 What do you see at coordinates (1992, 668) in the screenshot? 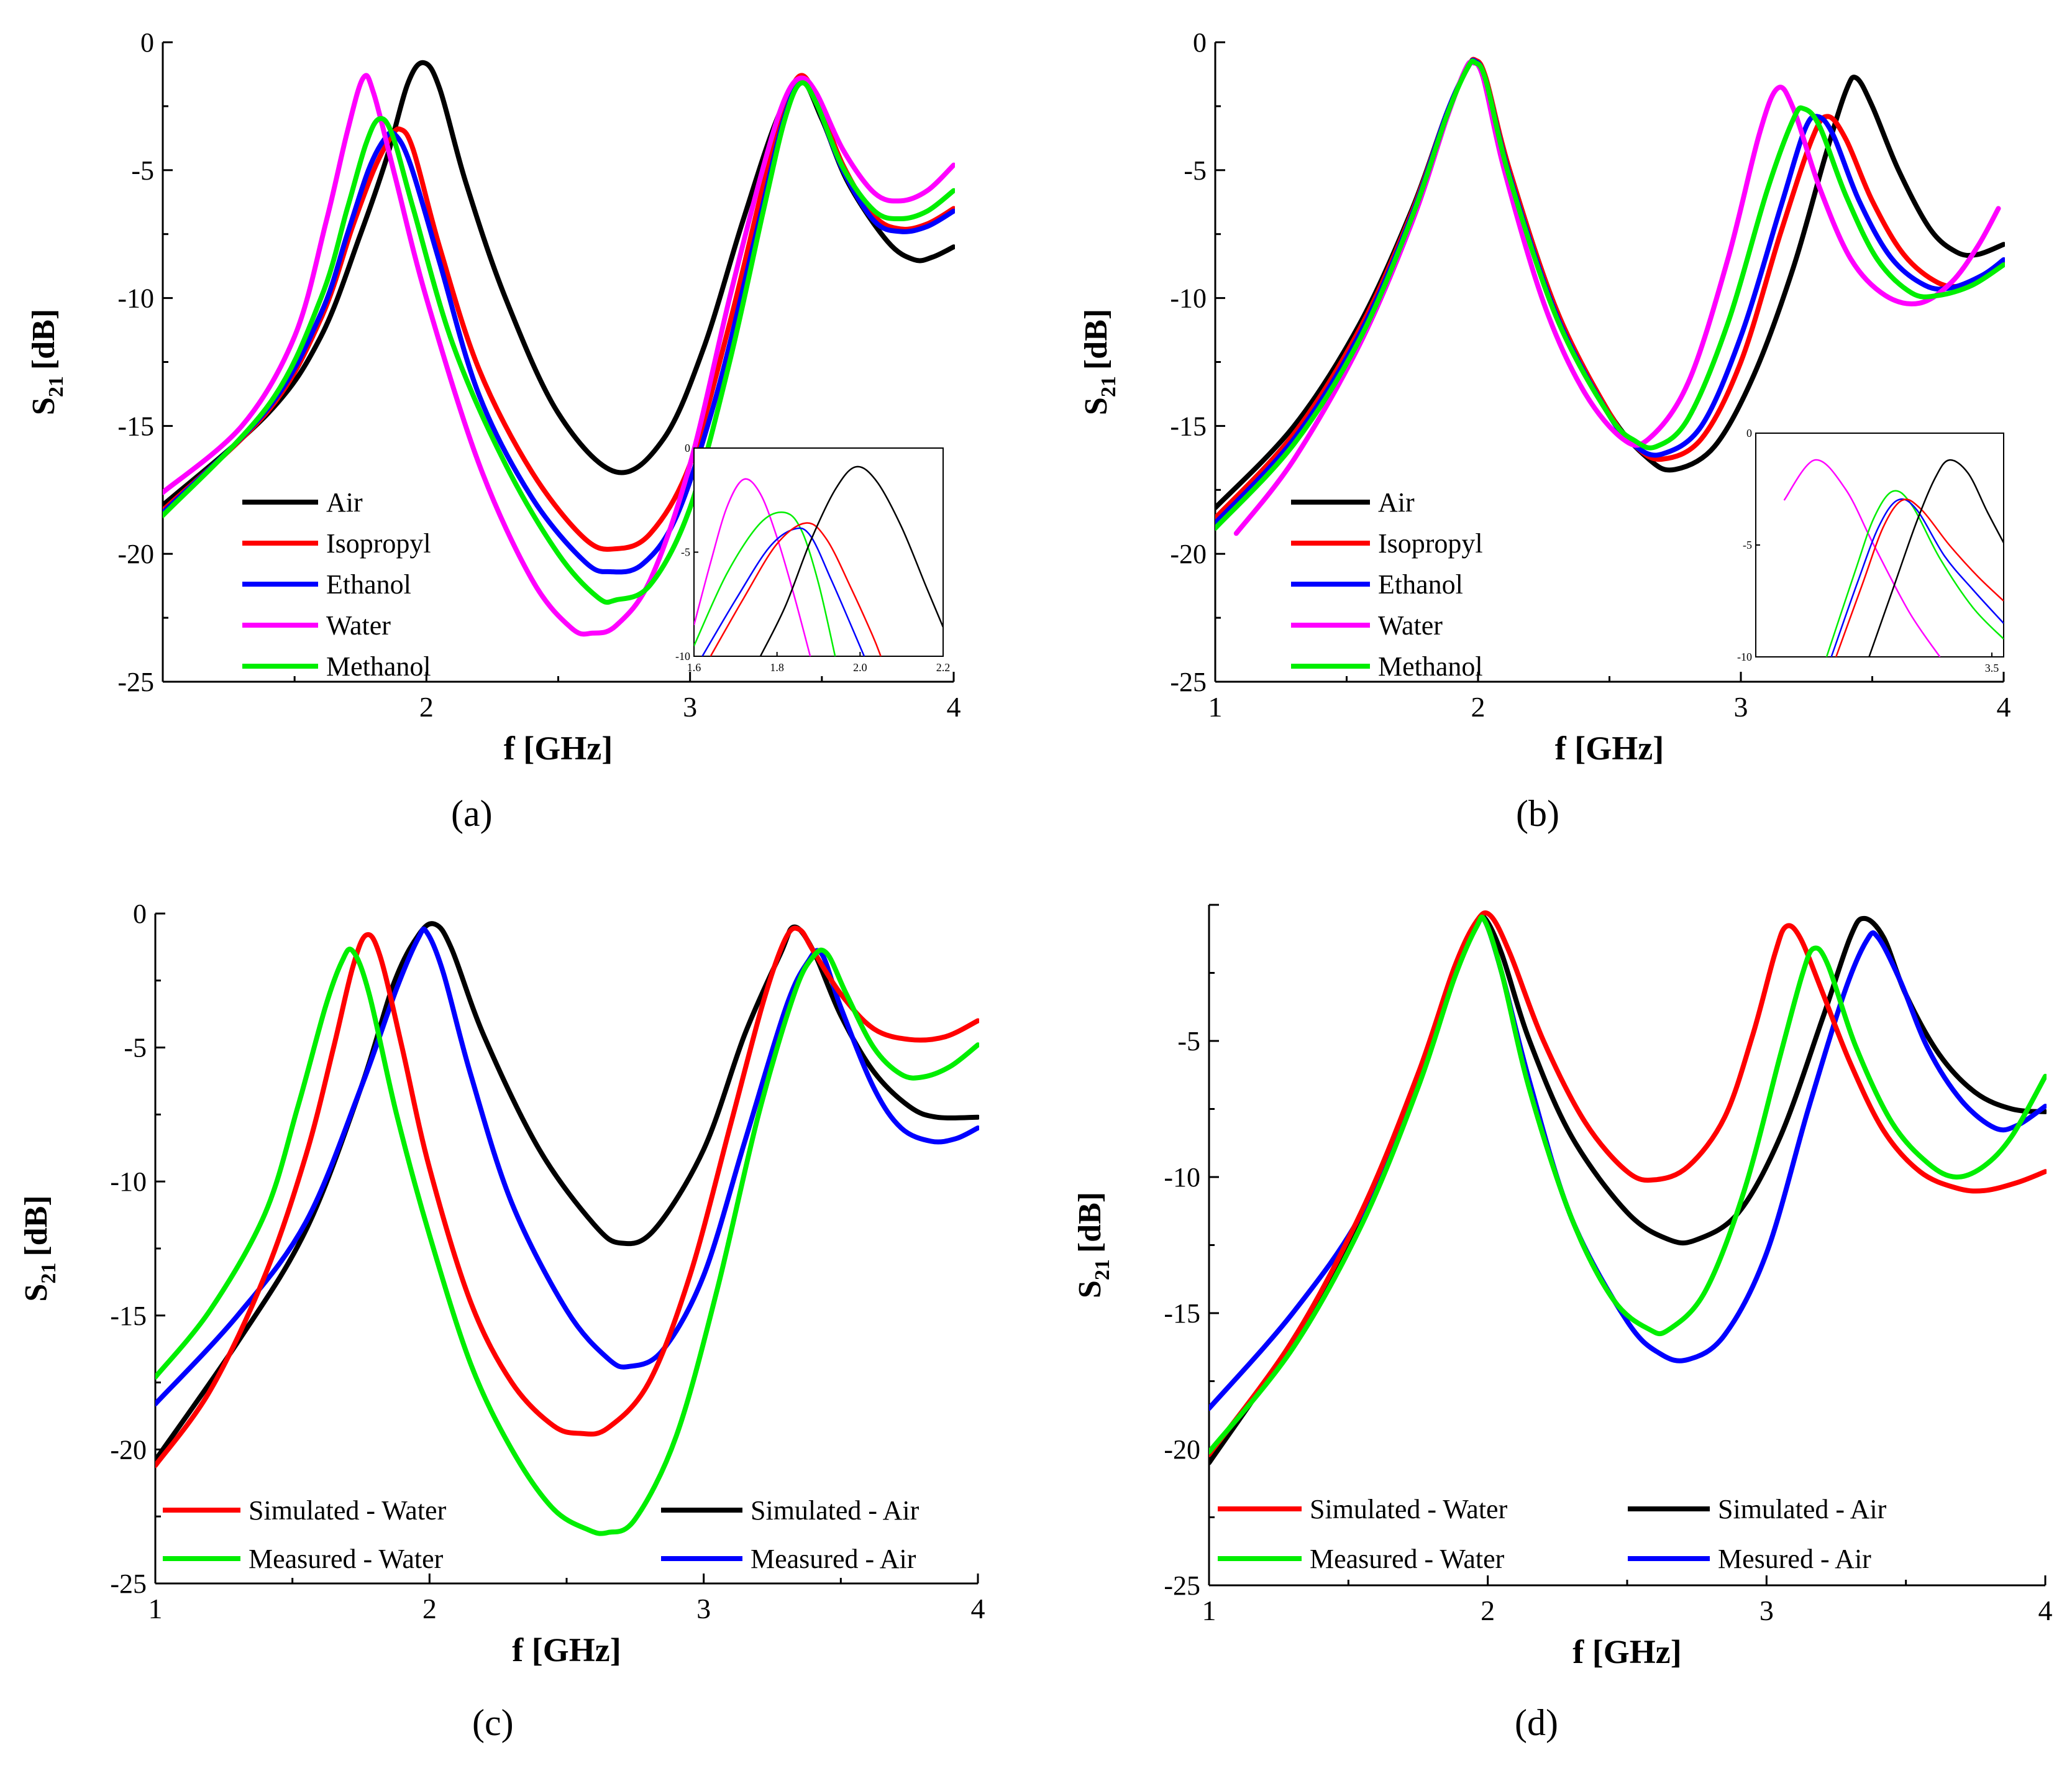
I see `inset-x-tick-label: 3.5` at bounding box center [1992, 668].